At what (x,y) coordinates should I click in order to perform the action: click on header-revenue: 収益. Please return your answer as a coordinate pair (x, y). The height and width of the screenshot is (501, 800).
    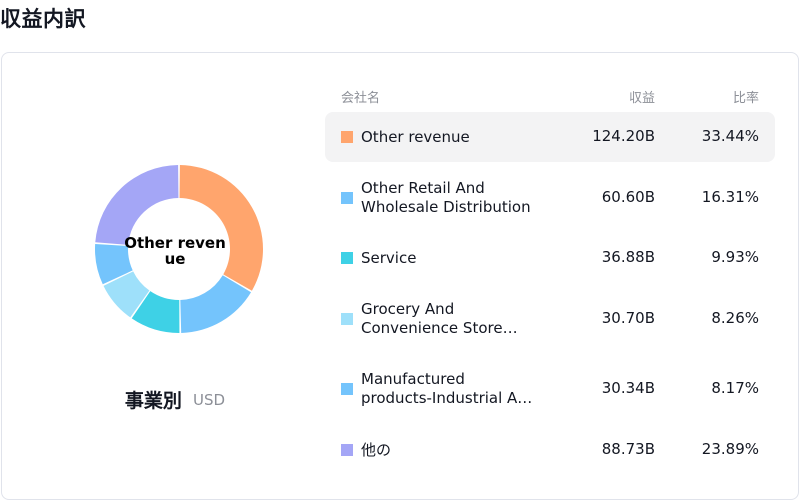
    Looking at the image, I should click on (641, 98).